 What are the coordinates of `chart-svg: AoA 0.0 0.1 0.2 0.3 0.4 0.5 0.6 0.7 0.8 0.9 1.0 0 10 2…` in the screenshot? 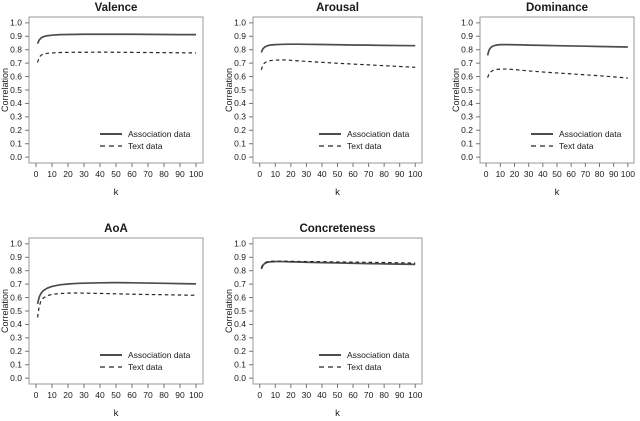 It's located at (102, 321).